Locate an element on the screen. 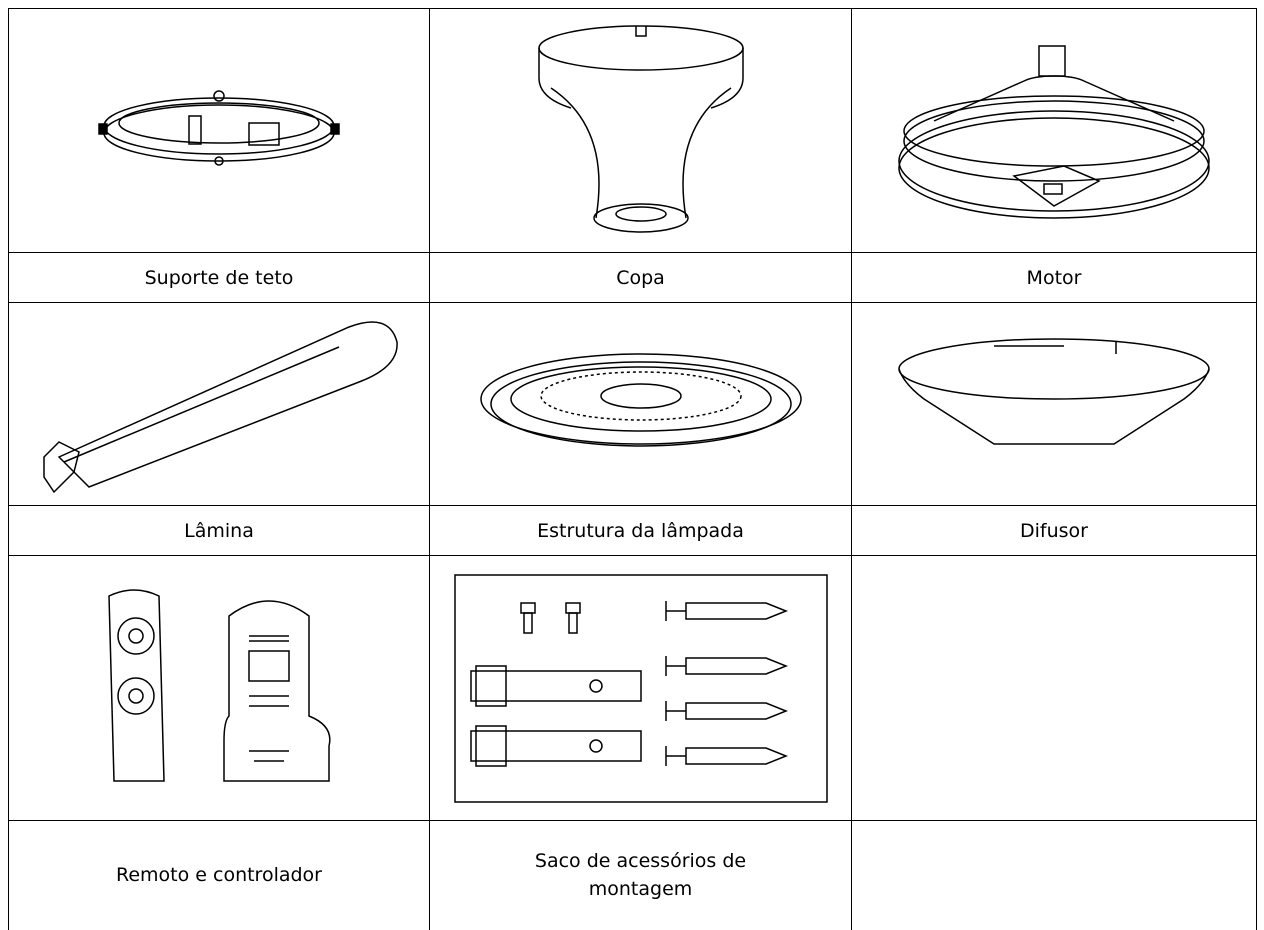 This screenshot has height=930, width=1264. ceiling-bracket-image is located at coordinates (219, 127).